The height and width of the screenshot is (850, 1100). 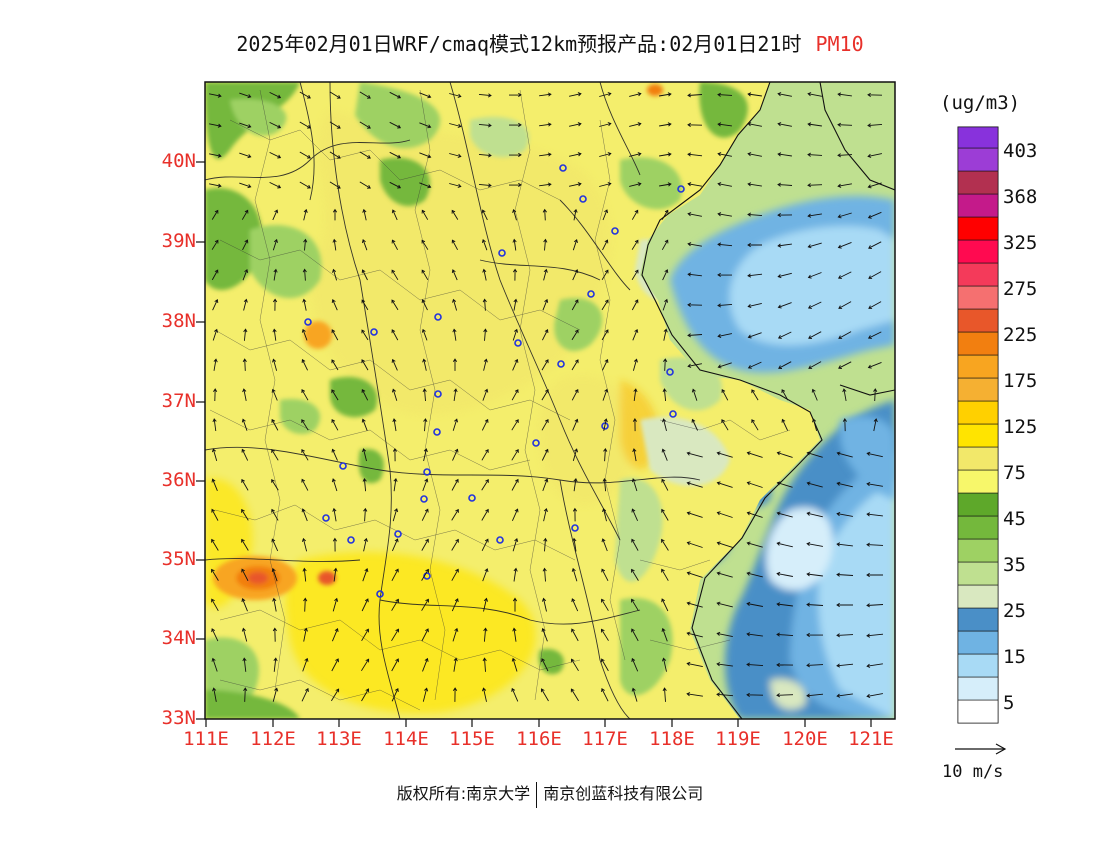 What do you see at coordinates (839, 44) in the screenshot?
I see `species-label: PM10` at bounding box center [839, 44].